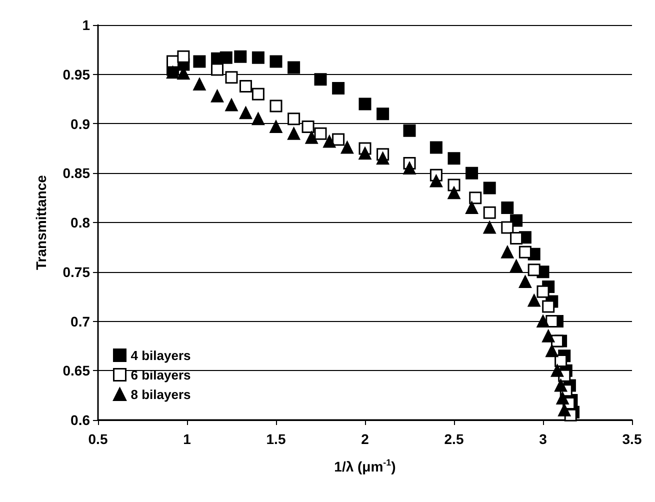 The height and width of the screenshot is (502, 655). What do you see at coordinates (80, 222) in the screenshot?
I see `y-tick-label: 0.8` at bounding box center [80, 222].